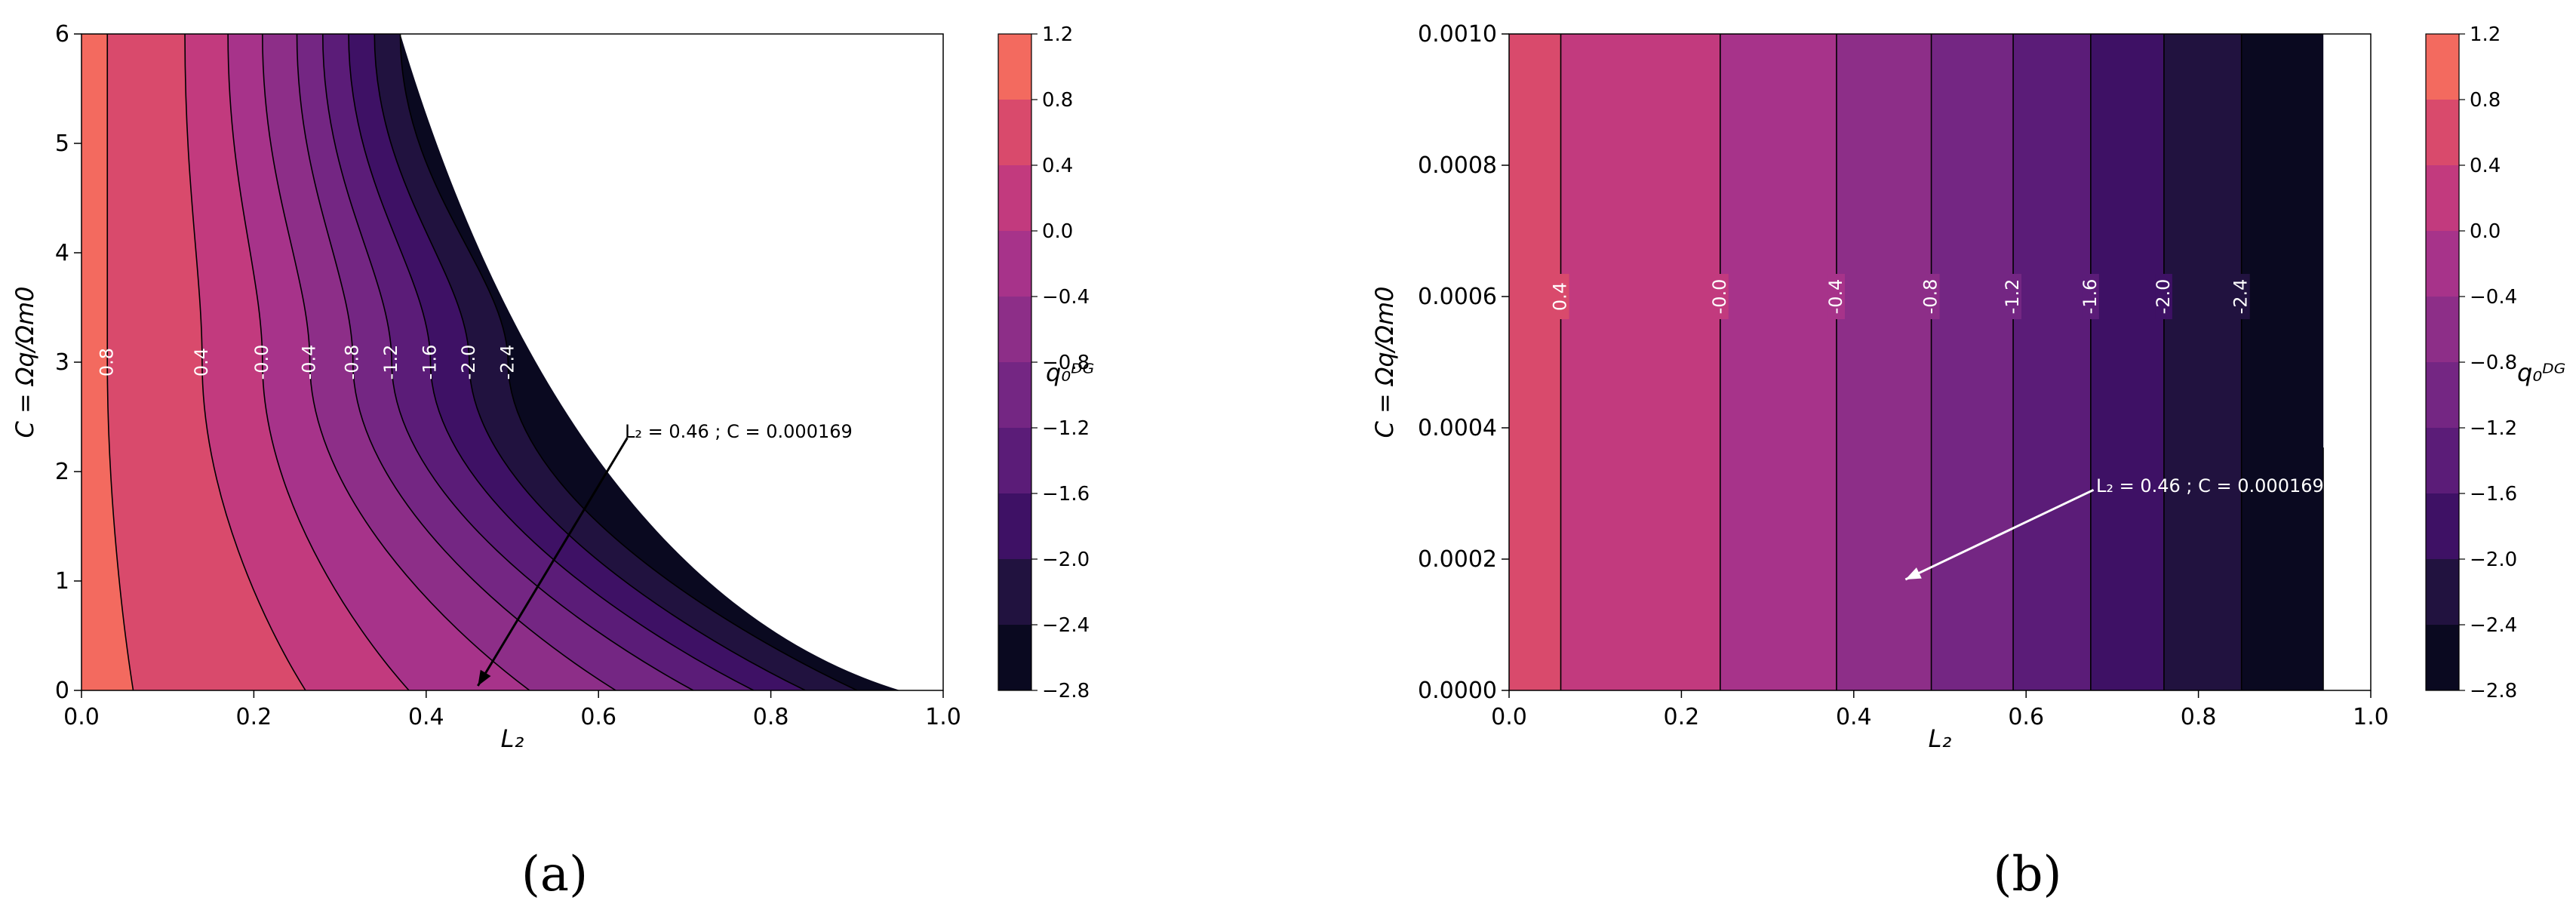 The image size is (2576, 916). Describe the element at coordinates (1044, 362) in the screenshot. I see `colorbar-a: 1.2 0.8 0.4 0.0 −0.4 −0.8 −1.2 −1.6 −2.0 −2.4 −2.8` at that location.